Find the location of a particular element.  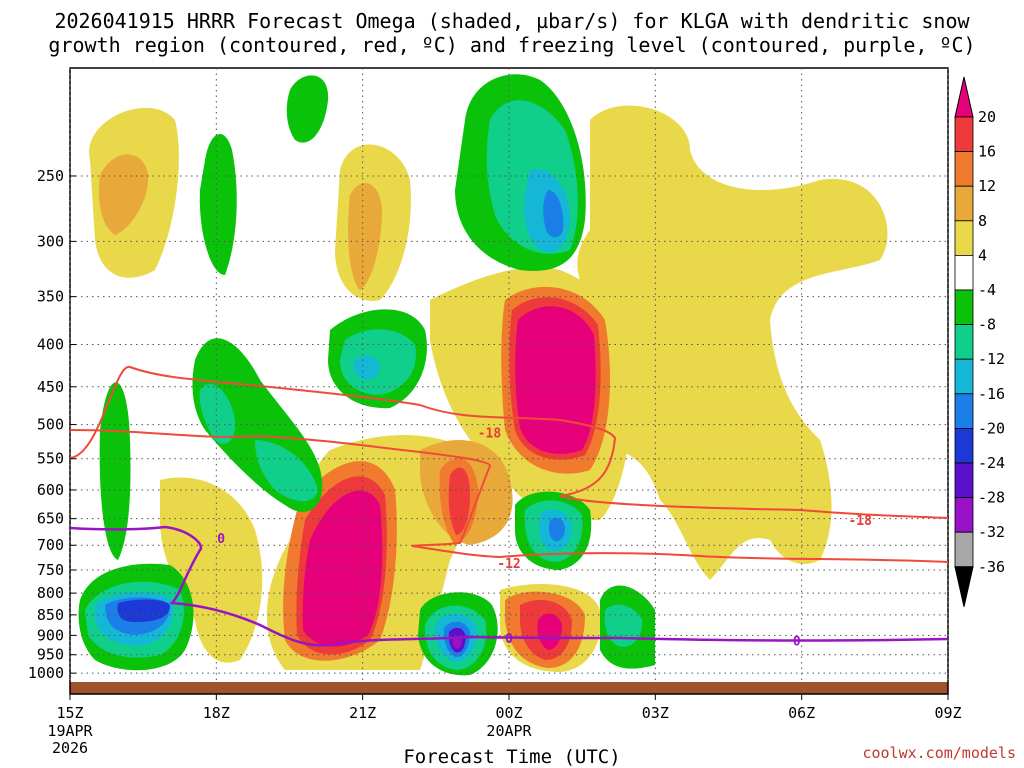

x-tick-label: 15Z is located at coordinates (69, 713).